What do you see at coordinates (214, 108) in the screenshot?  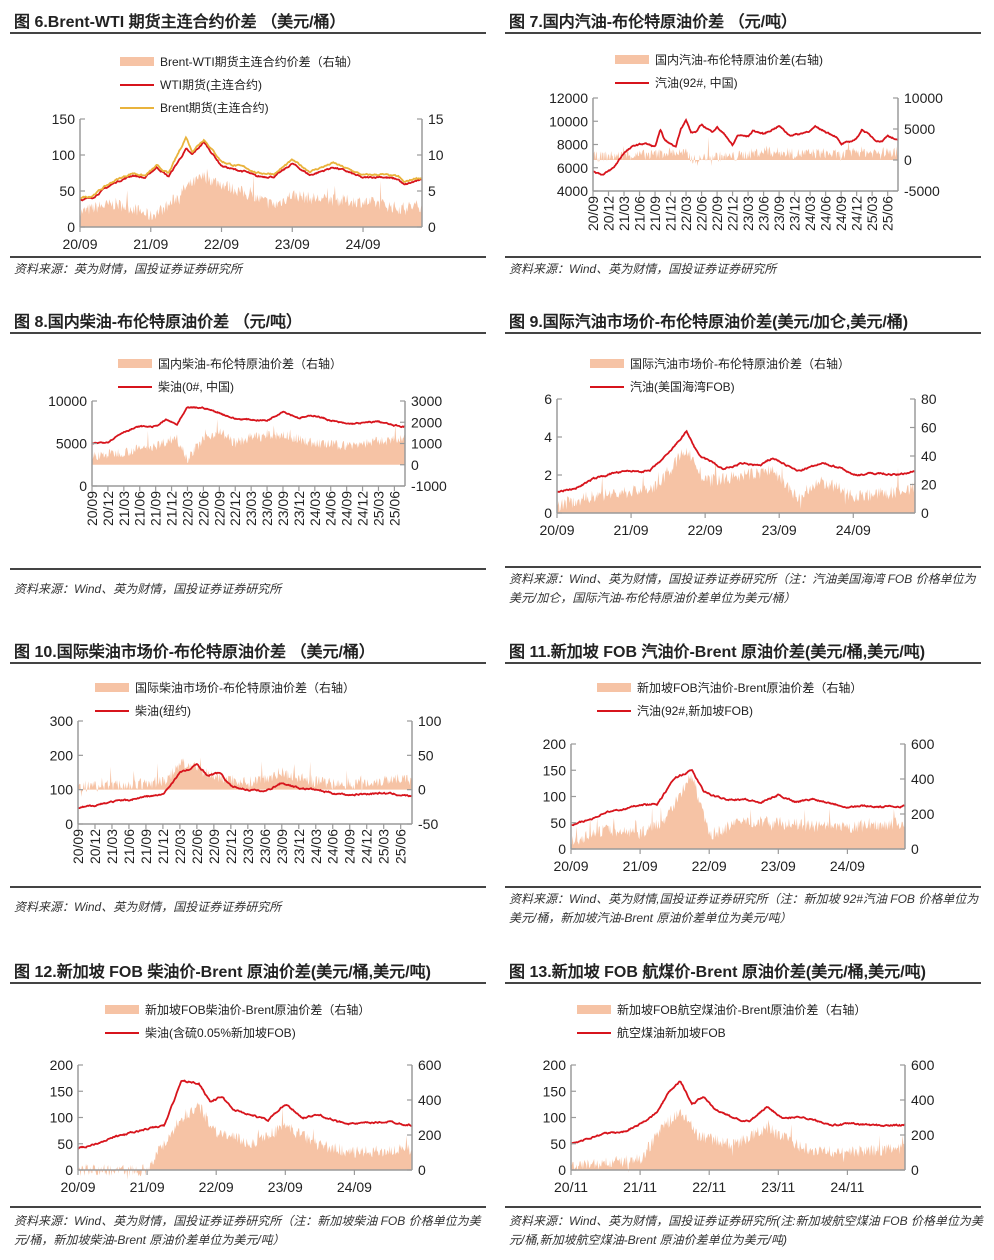 I see `legend-label: Brent期货(主连合约)` at bounding box center [214, 108].